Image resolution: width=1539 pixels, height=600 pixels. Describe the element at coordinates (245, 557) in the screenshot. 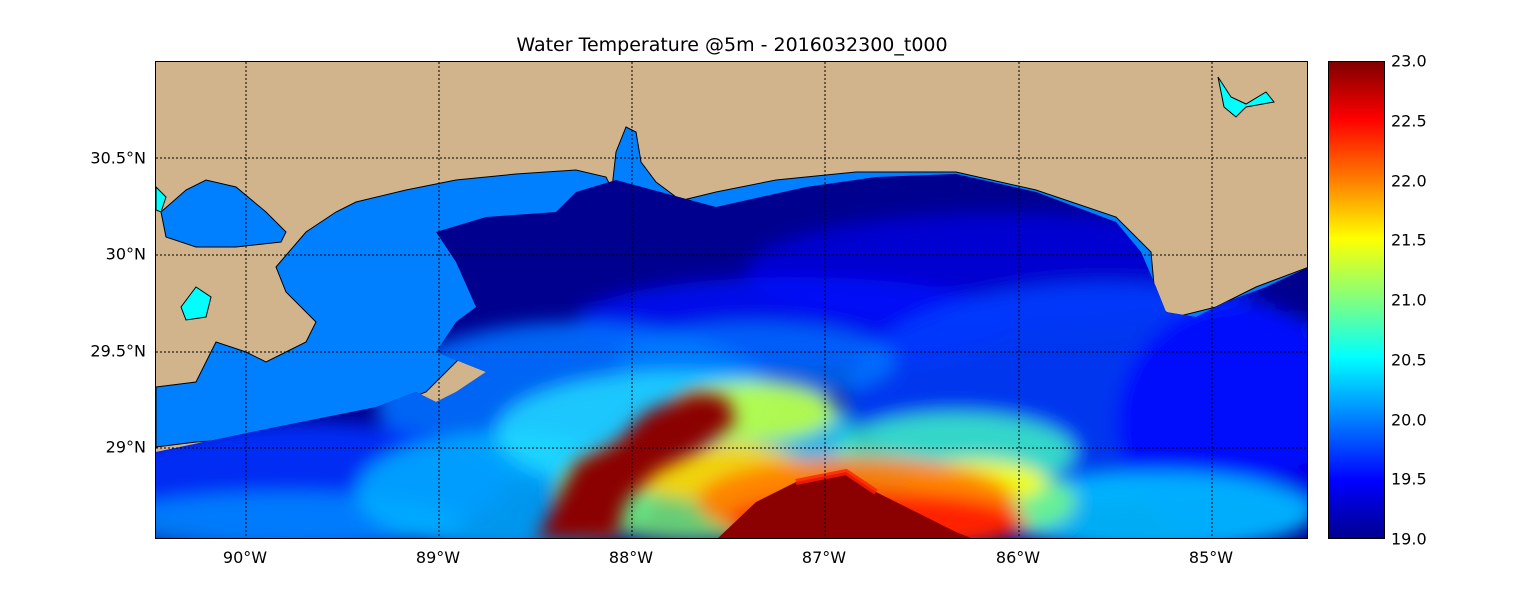

I see `x-tick-label: 90°W` at that location.